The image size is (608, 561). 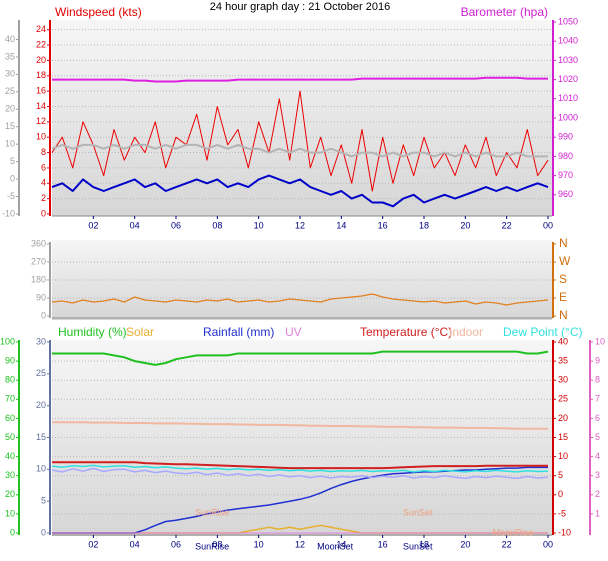 I want to click on y-tick-label: 60, so click(x=10, y=418).